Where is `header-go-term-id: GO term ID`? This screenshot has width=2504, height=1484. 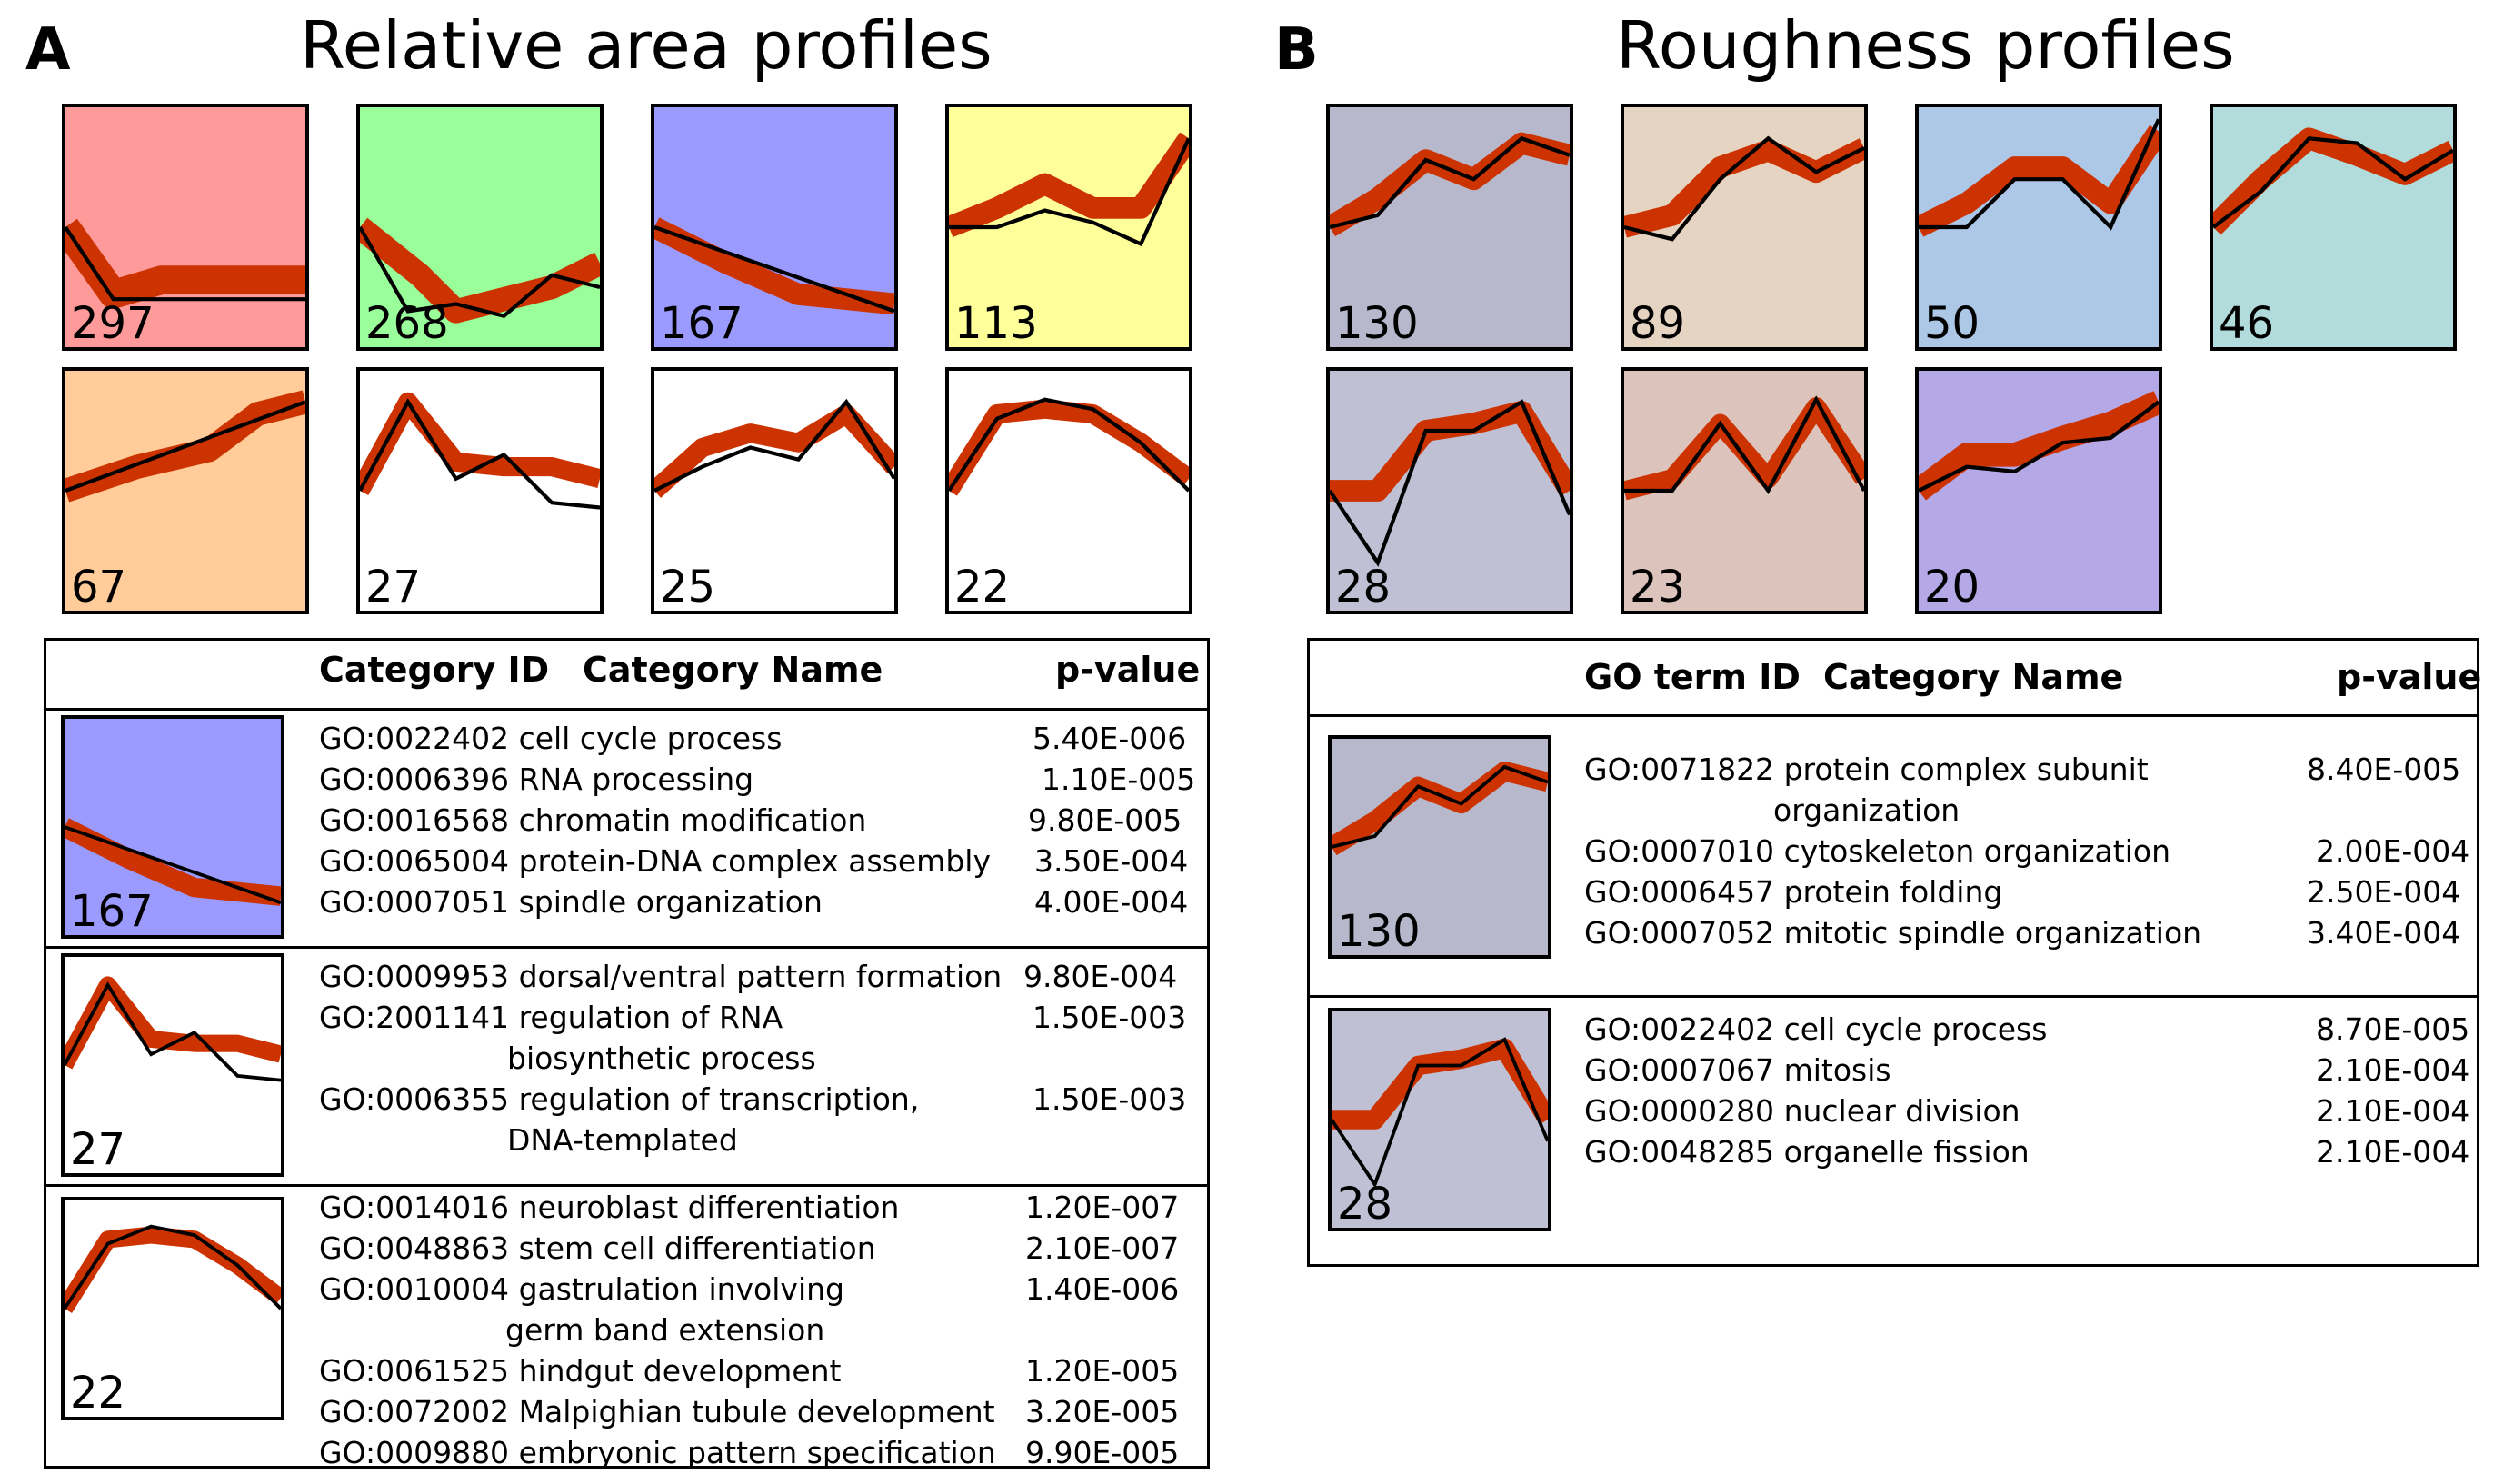 header-go-term-id: GO term ID is located at coordinates (1692, 677).